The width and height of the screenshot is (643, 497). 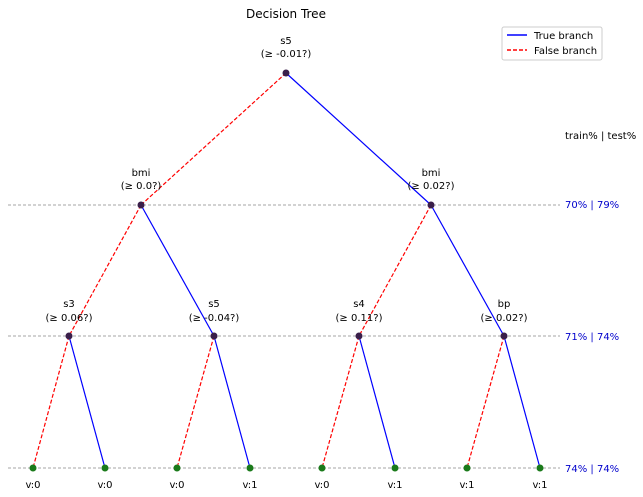 What do you see at coordinates (592, 205) in the screenshot?
I see `level-1-accuracy: 70% | 79%` at bounding box center [592, 205].